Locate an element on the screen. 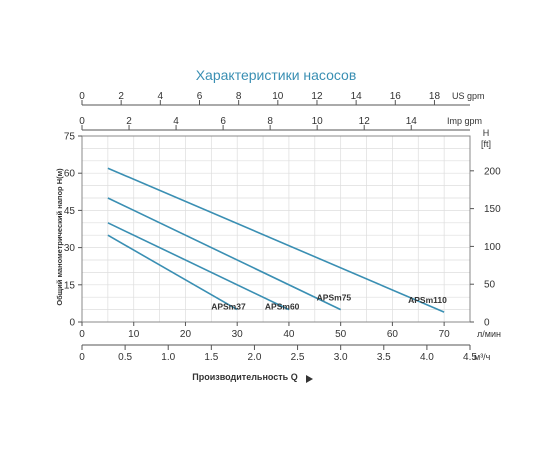 The width and height of the screenshot is (550, 450). x-lmin-tick-label: 10 is located at coordinates (134, 334).